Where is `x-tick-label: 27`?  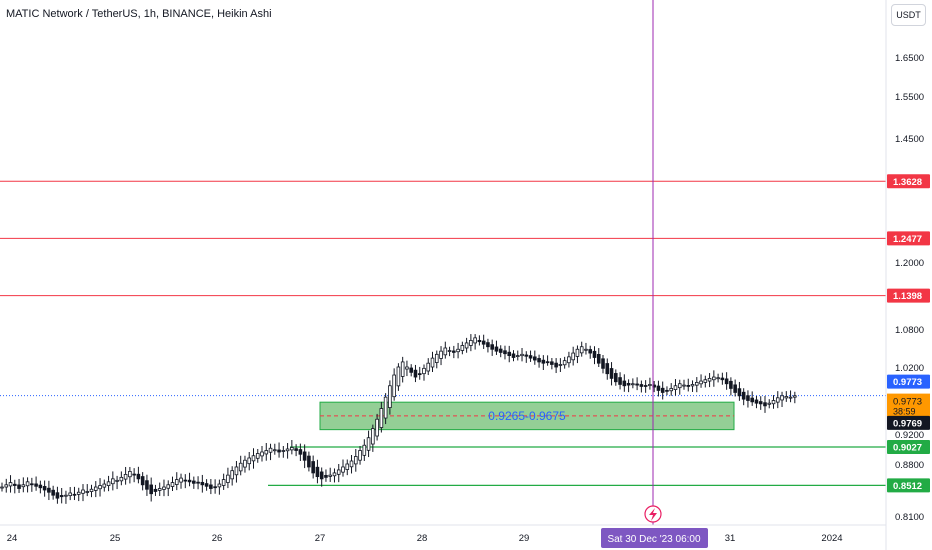 x-tick-label: 27 is located at coordinates (320, 538).